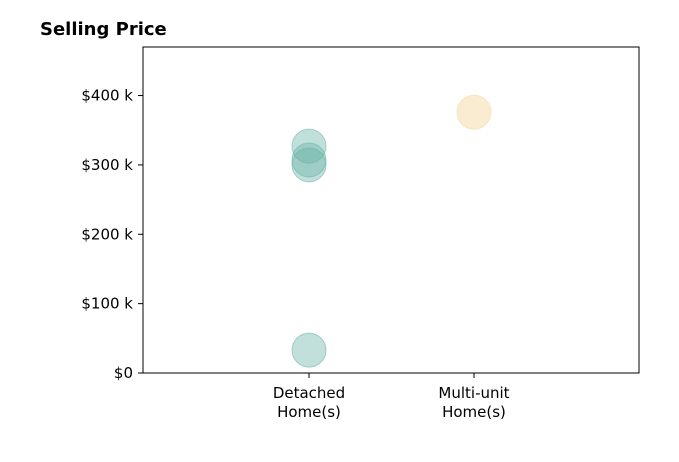  Describe the element at coordinates (107, 304) in the screenshot. I see `y-tick-label: $100 k` at that location.